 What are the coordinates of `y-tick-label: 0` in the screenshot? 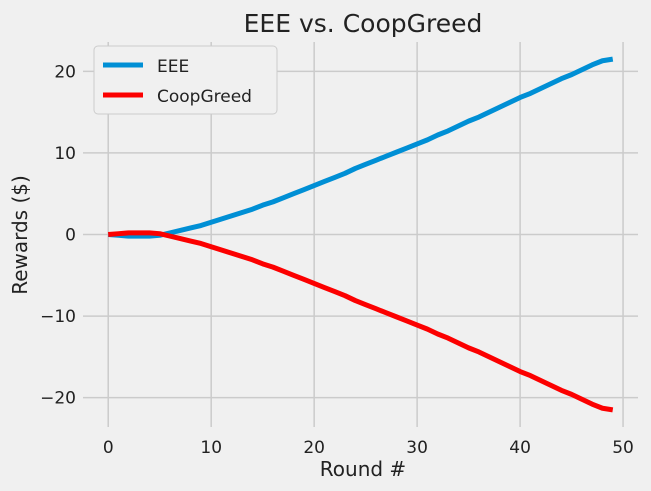 It's located at (70, 236).